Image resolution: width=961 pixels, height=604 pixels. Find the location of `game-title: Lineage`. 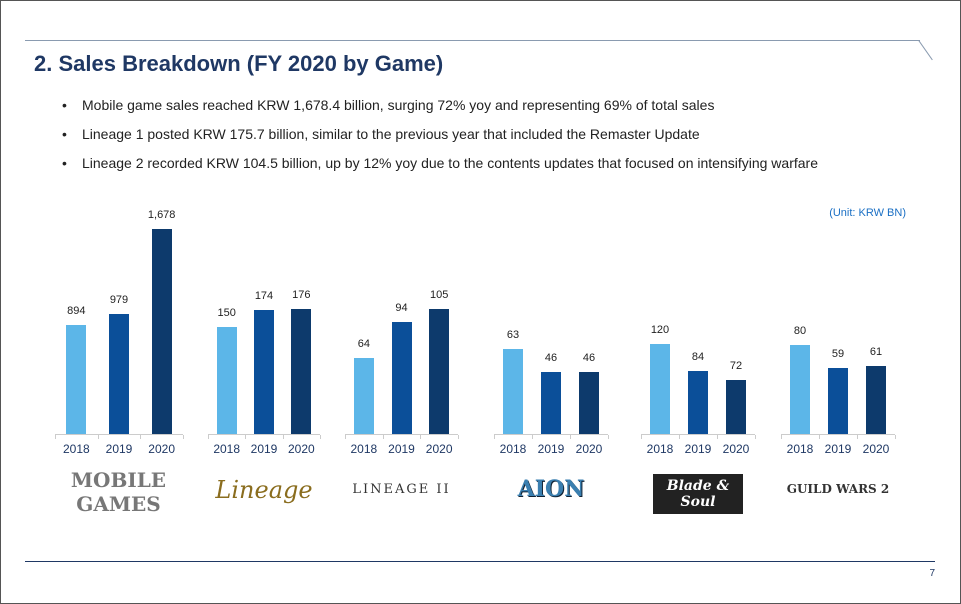

game-title: Lineage is located at coordinates (264, 490).